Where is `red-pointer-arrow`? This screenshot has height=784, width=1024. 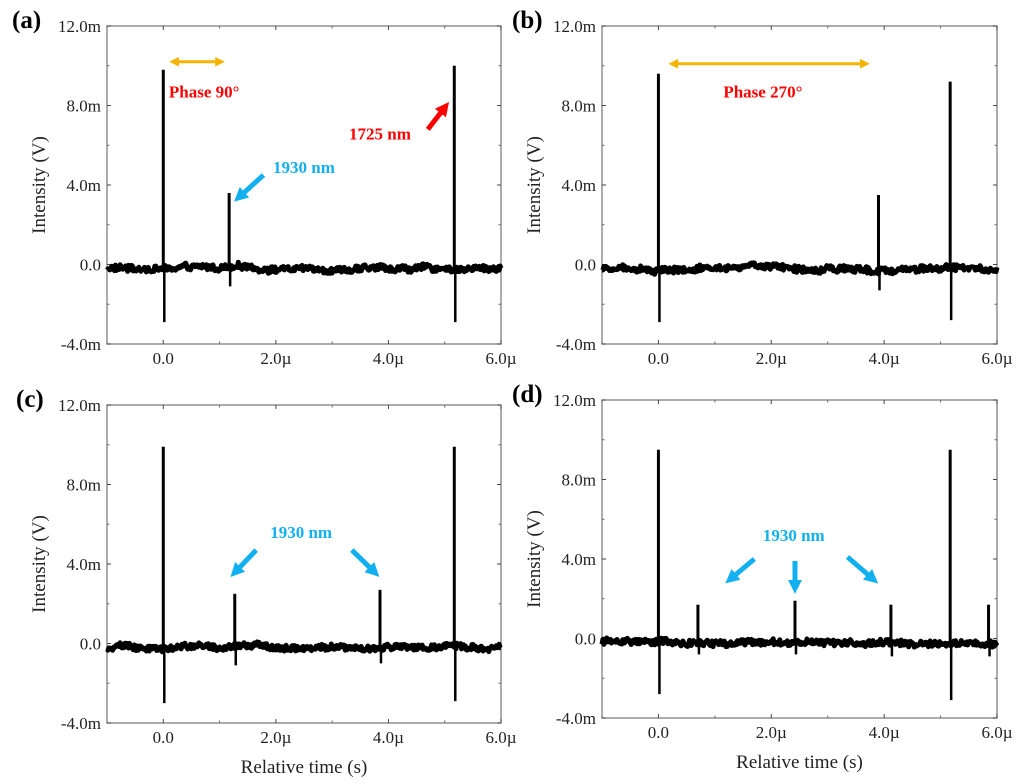 red-pointer-arrow is located at coordinates (437, 116).